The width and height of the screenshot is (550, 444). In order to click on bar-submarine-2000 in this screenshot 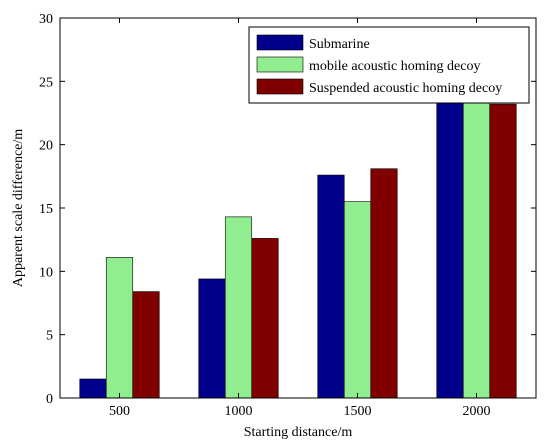, I will do `click(450, 245)`.